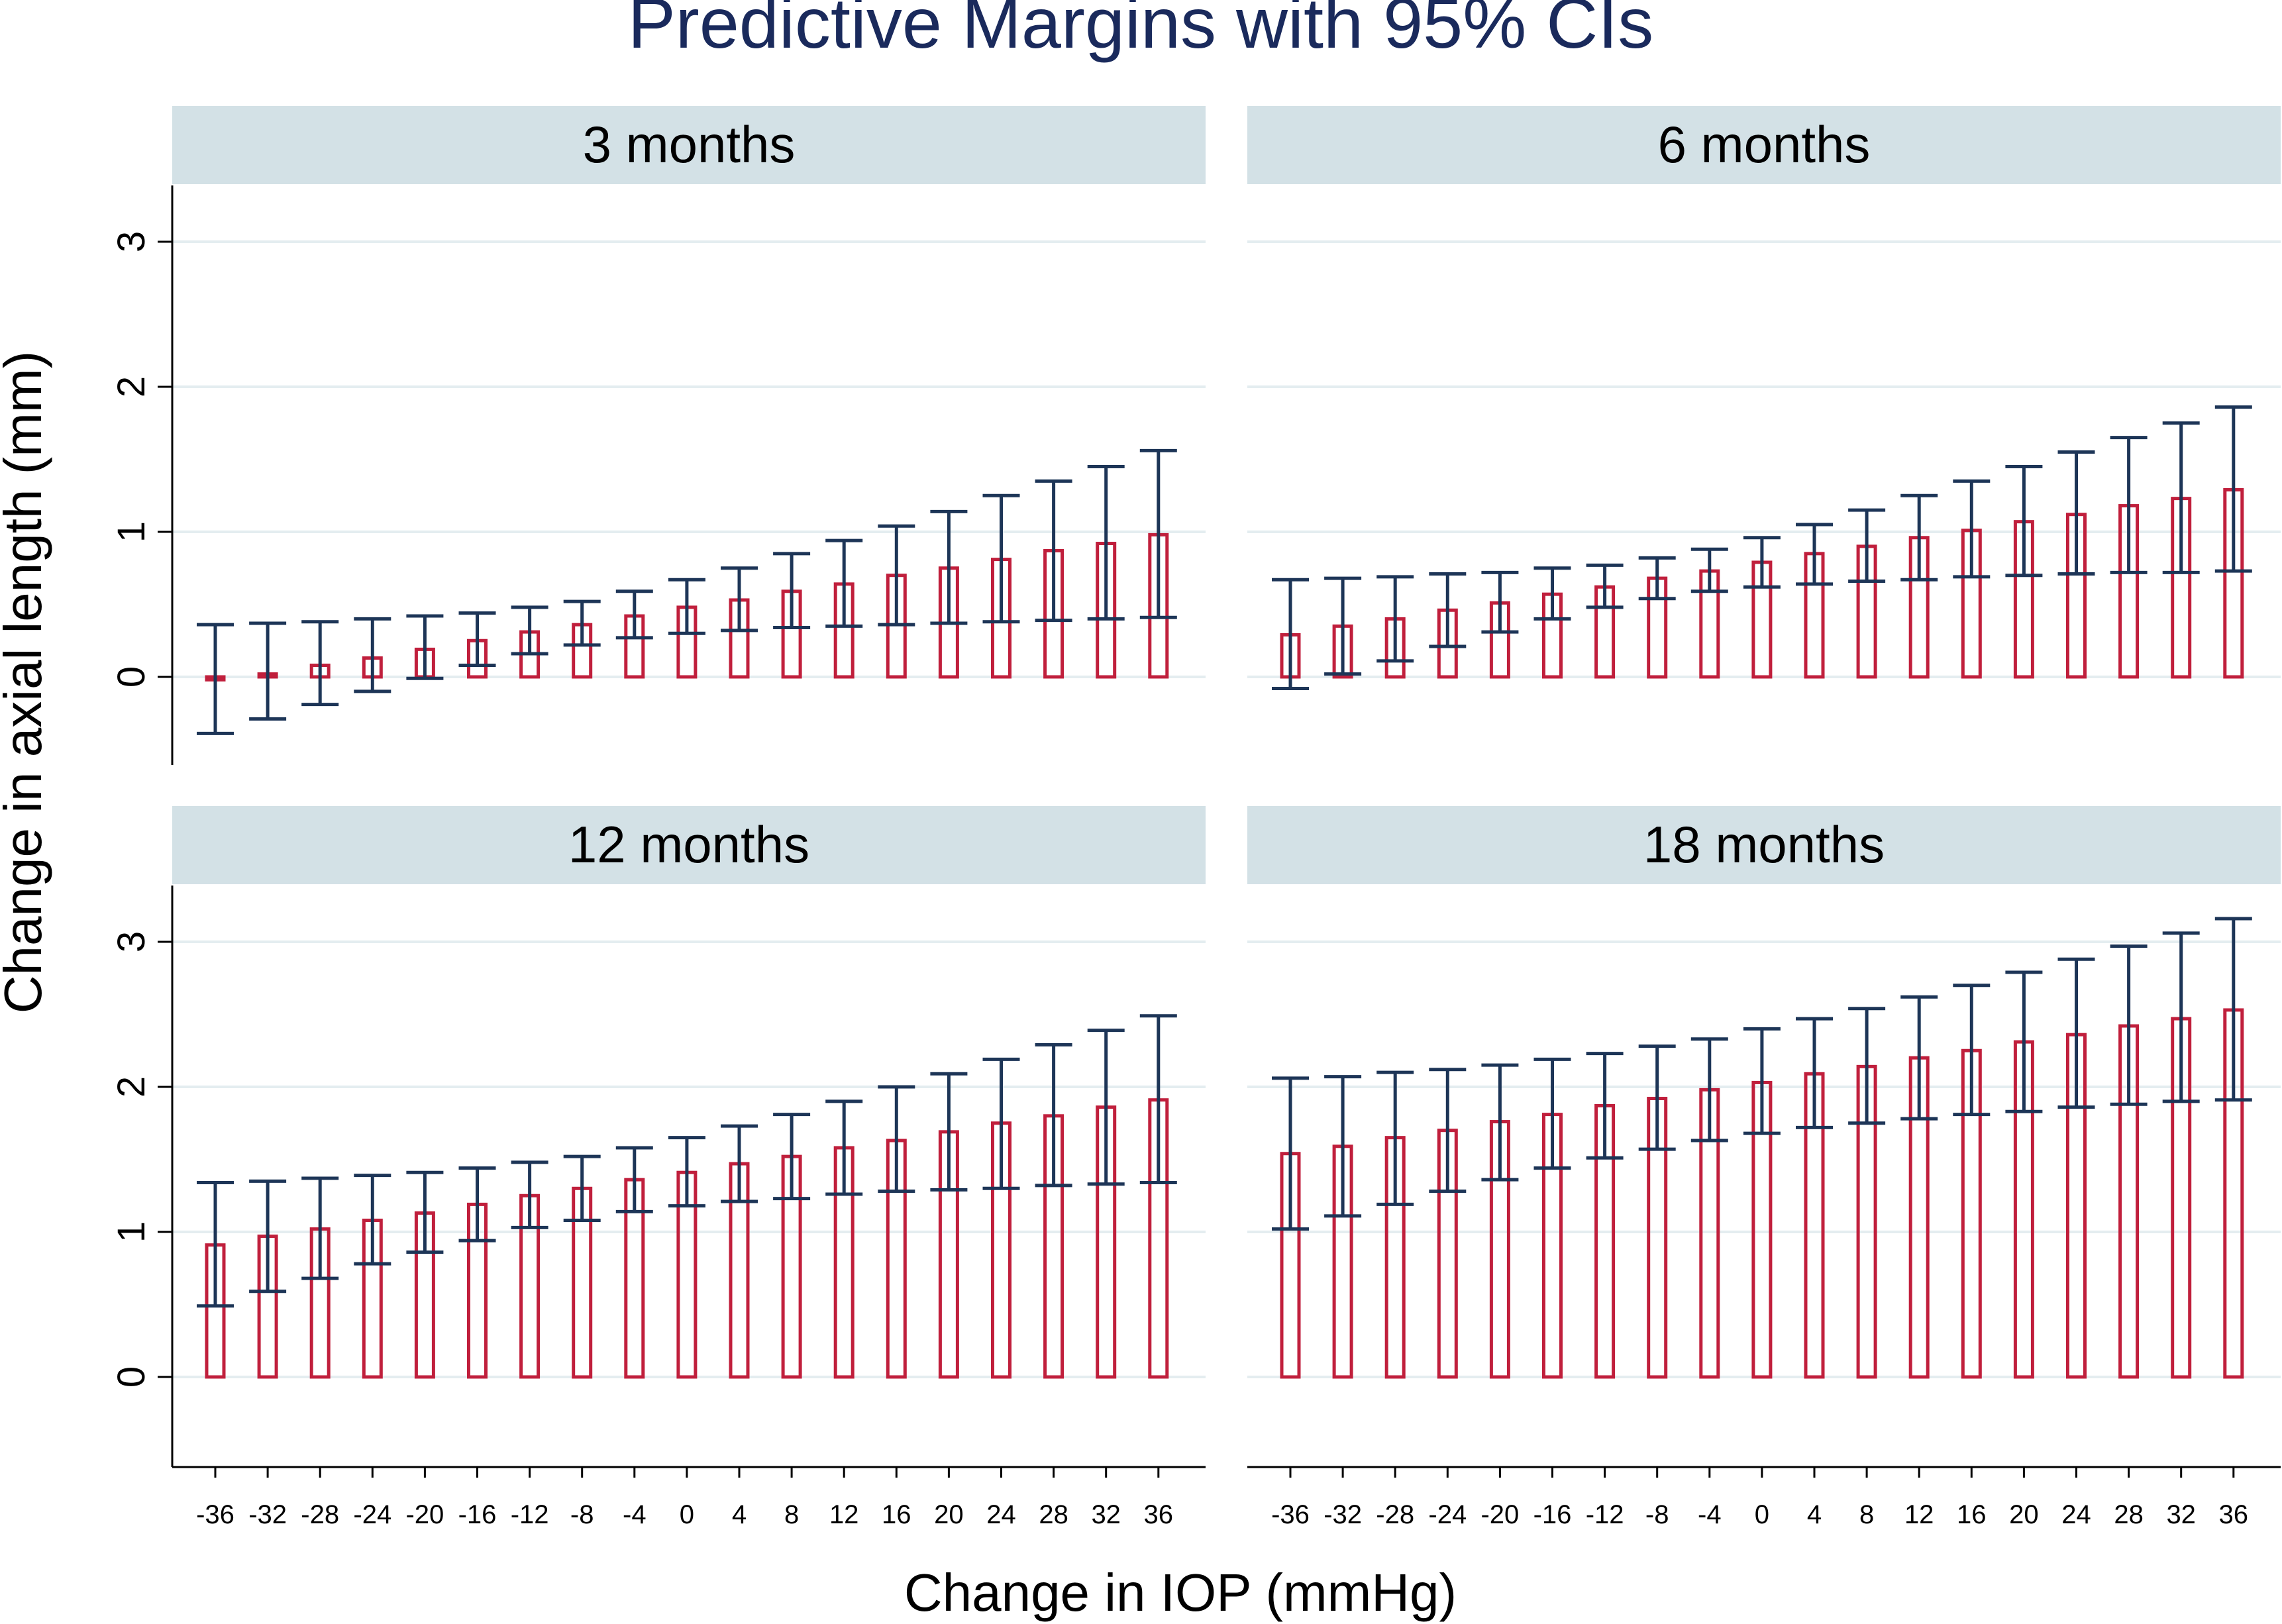 The height and width of the screenshot is (1624, 2282). I want to click on panel-title: 12 months, so click(689, 844).